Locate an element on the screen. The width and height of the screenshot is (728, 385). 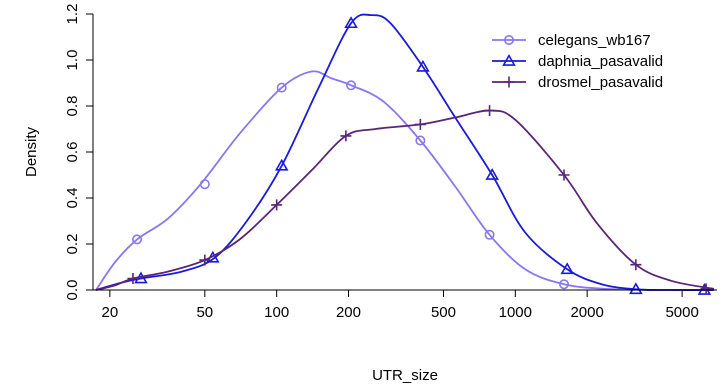
y-tick-label: 0.0 is located at coordinates (72, 290).